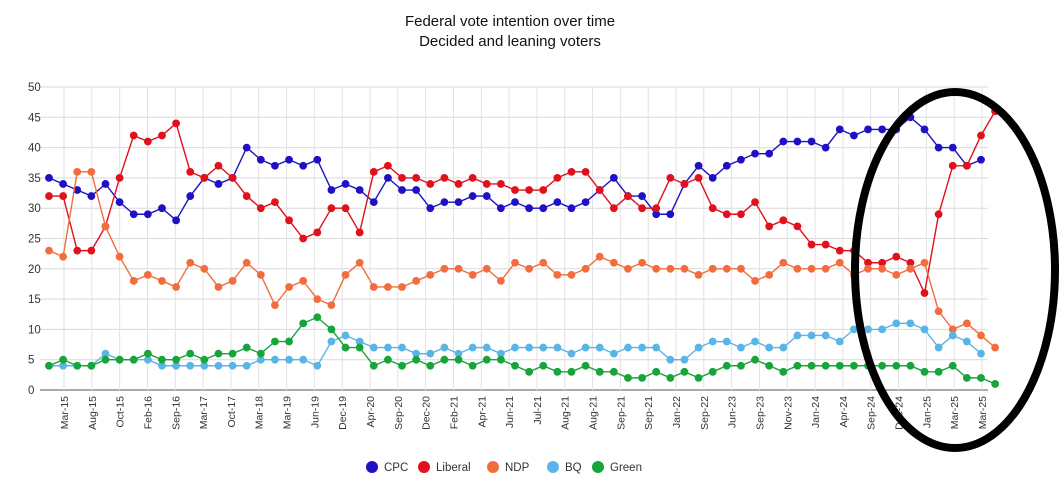  I want to click on x-tick-label: Feb-16, so click(148, 412).